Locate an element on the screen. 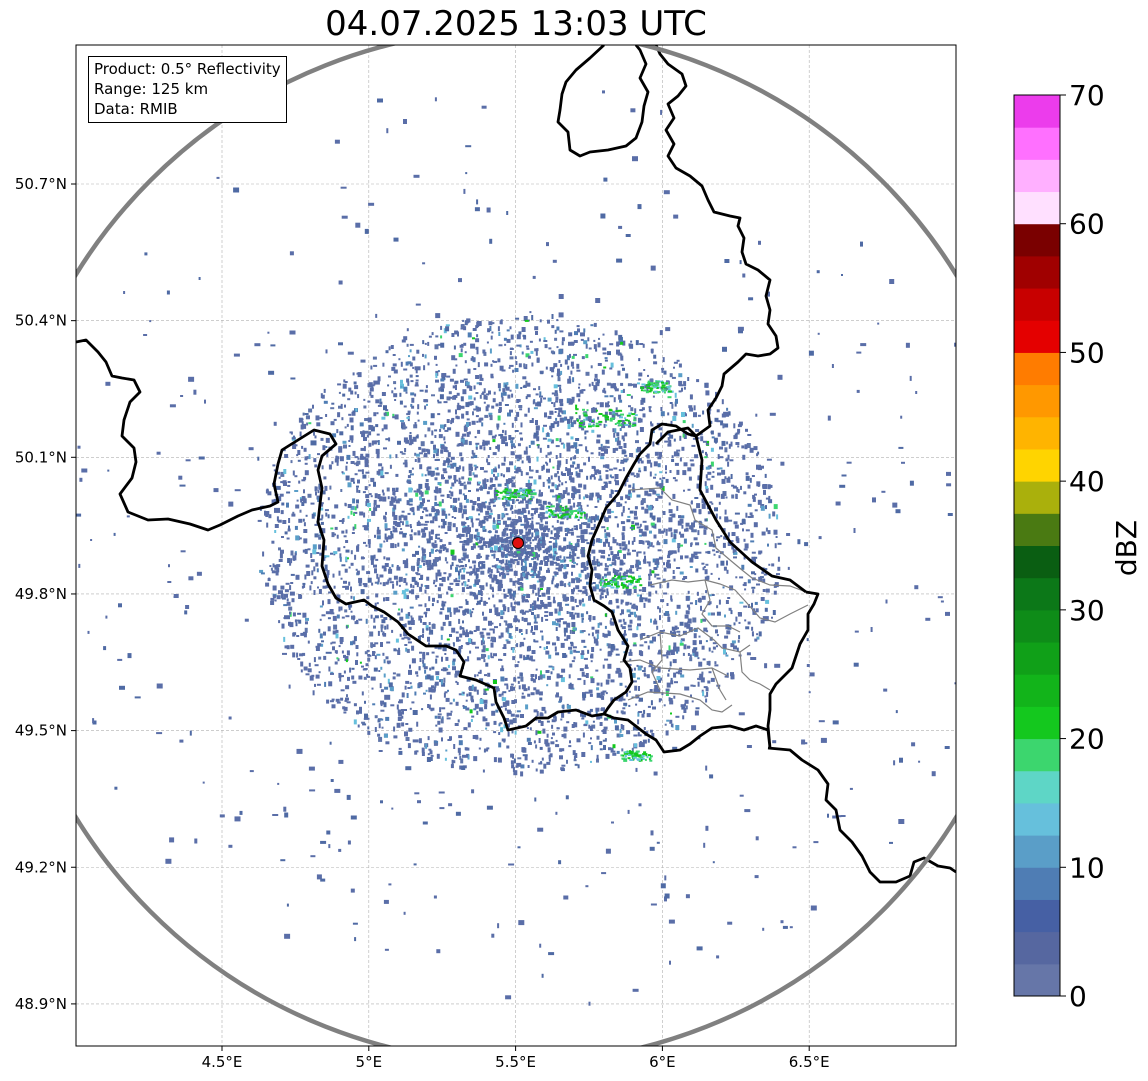  lat-tick-label: 50.1°N is located at coordinates (41, 457).